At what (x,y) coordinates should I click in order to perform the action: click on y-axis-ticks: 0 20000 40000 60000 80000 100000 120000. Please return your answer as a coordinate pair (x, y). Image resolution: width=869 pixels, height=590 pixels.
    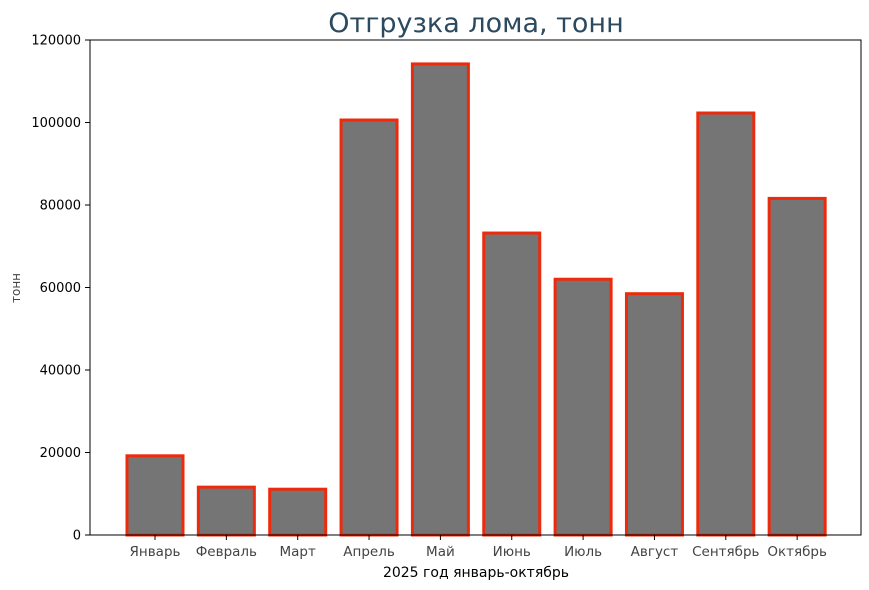
    Looking at the image, I should click on (60, 289).